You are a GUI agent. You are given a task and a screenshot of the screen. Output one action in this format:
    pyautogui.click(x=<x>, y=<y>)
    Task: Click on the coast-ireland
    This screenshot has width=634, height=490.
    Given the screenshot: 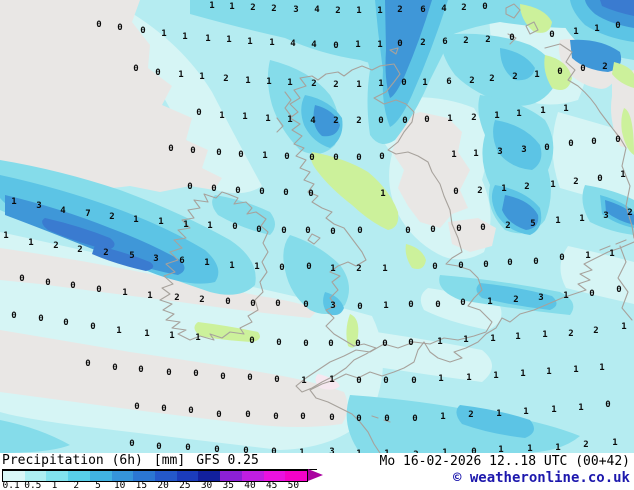 What is the action you would take?
    pyautogui.click(x=214, y=266)
    